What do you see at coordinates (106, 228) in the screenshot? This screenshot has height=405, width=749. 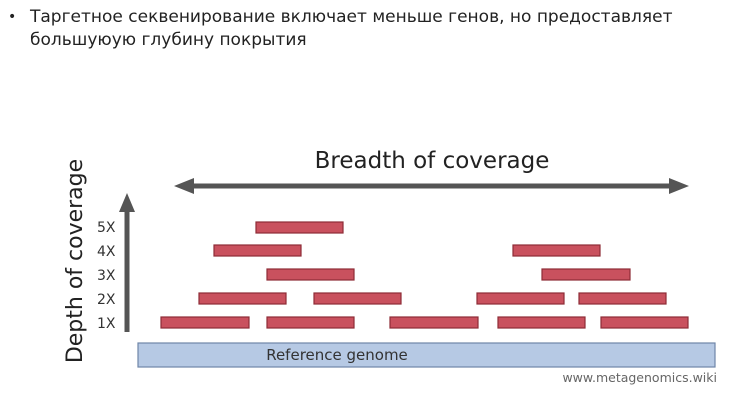 I see `depth-tick-5x: 5X` at bounding box center [106, 228].